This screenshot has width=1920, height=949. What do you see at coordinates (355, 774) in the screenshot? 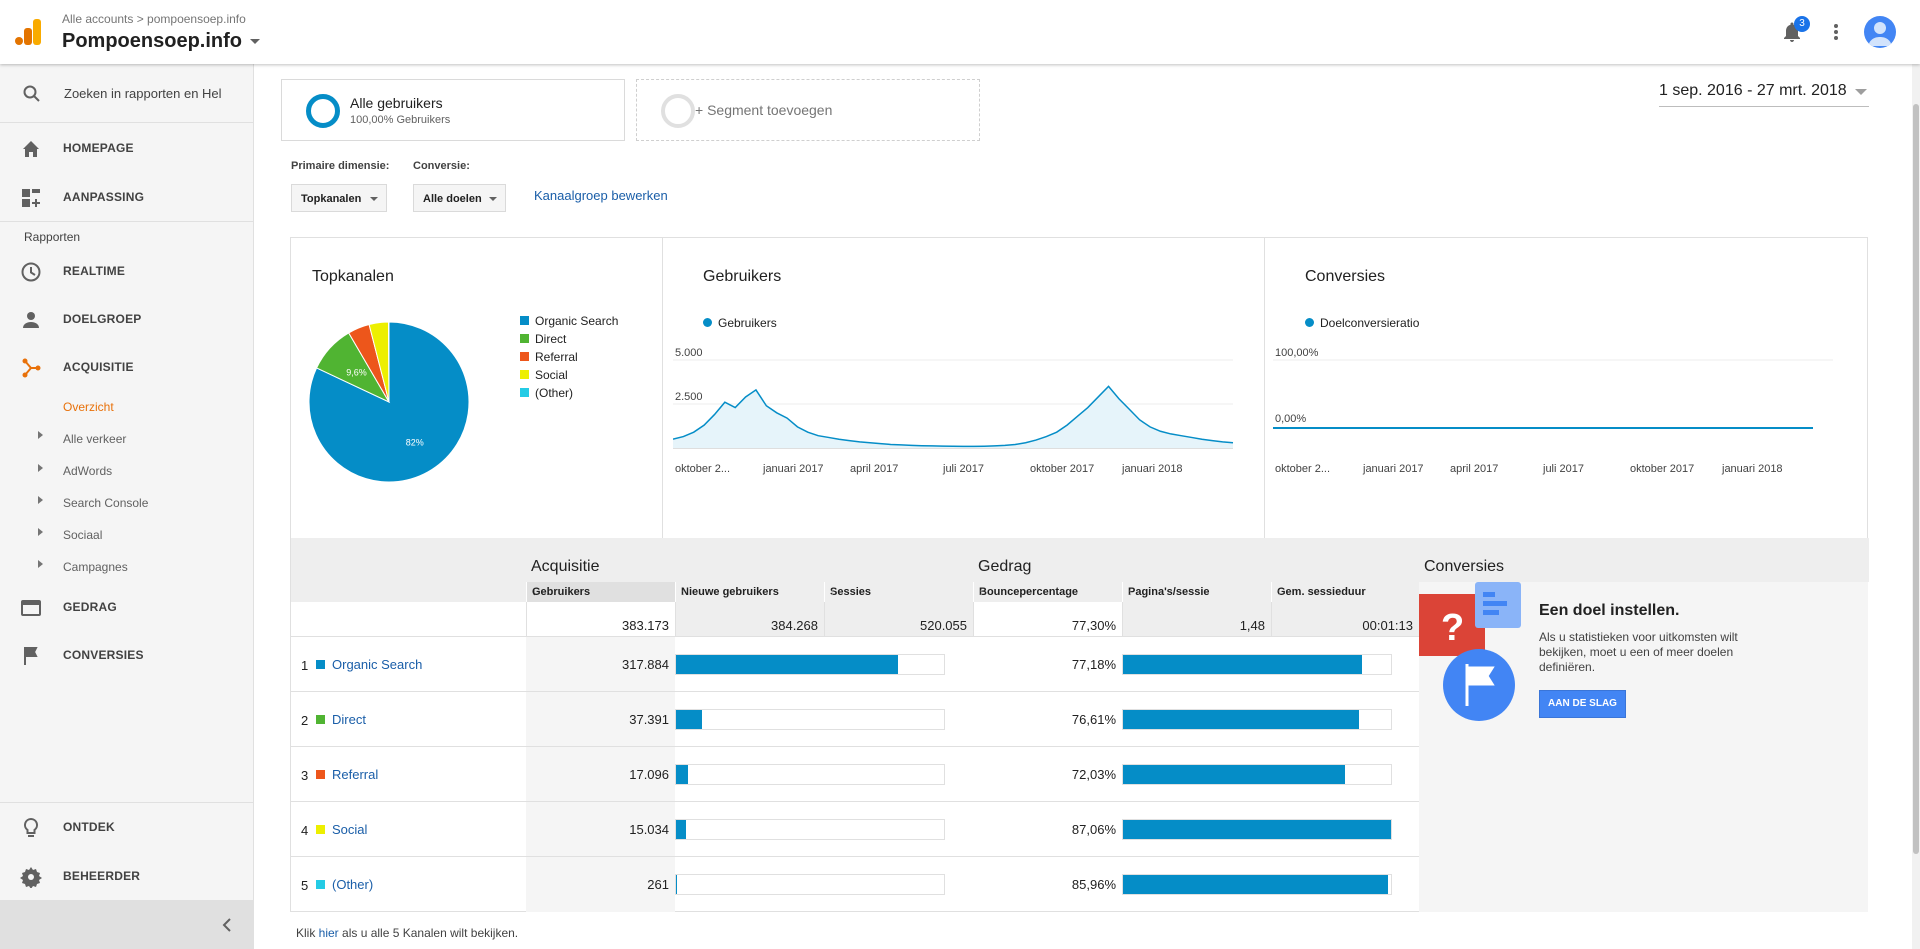
I see `channel-link: Referral` at bounding box center [355, 774].